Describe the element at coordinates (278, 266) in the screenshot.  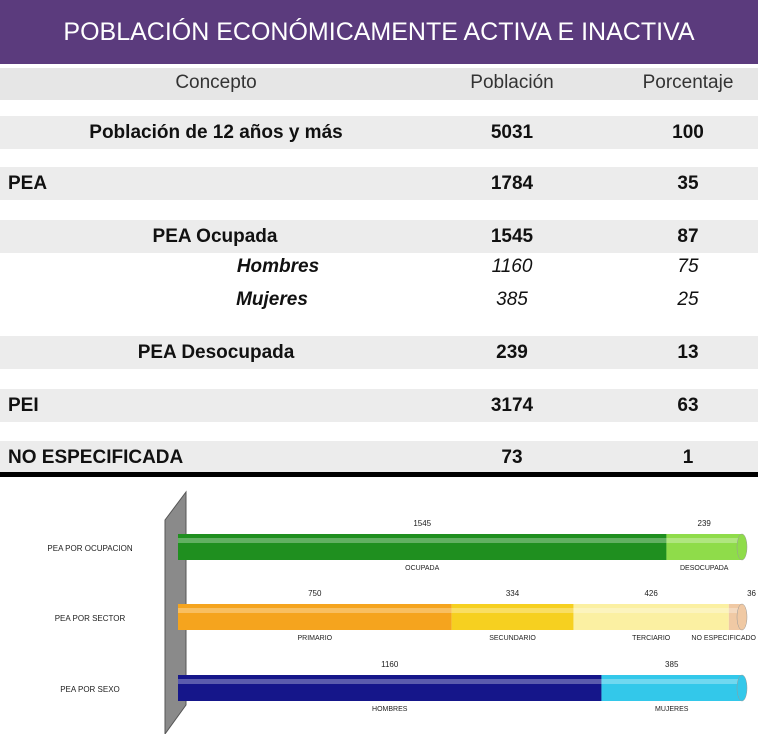
I see `cell: Hombres` at that location.